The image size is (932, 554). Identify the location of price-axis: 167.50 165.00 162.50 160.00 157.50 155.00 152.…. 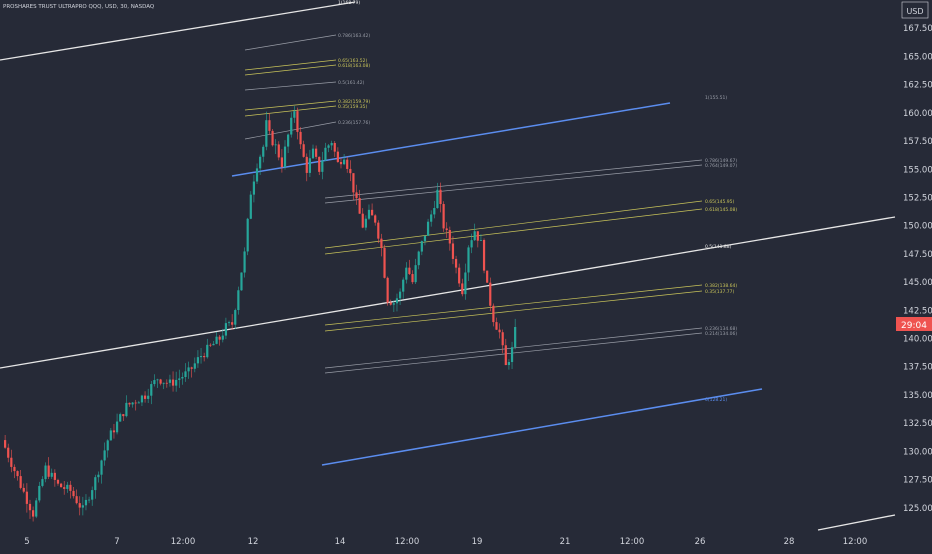
(917, 269).